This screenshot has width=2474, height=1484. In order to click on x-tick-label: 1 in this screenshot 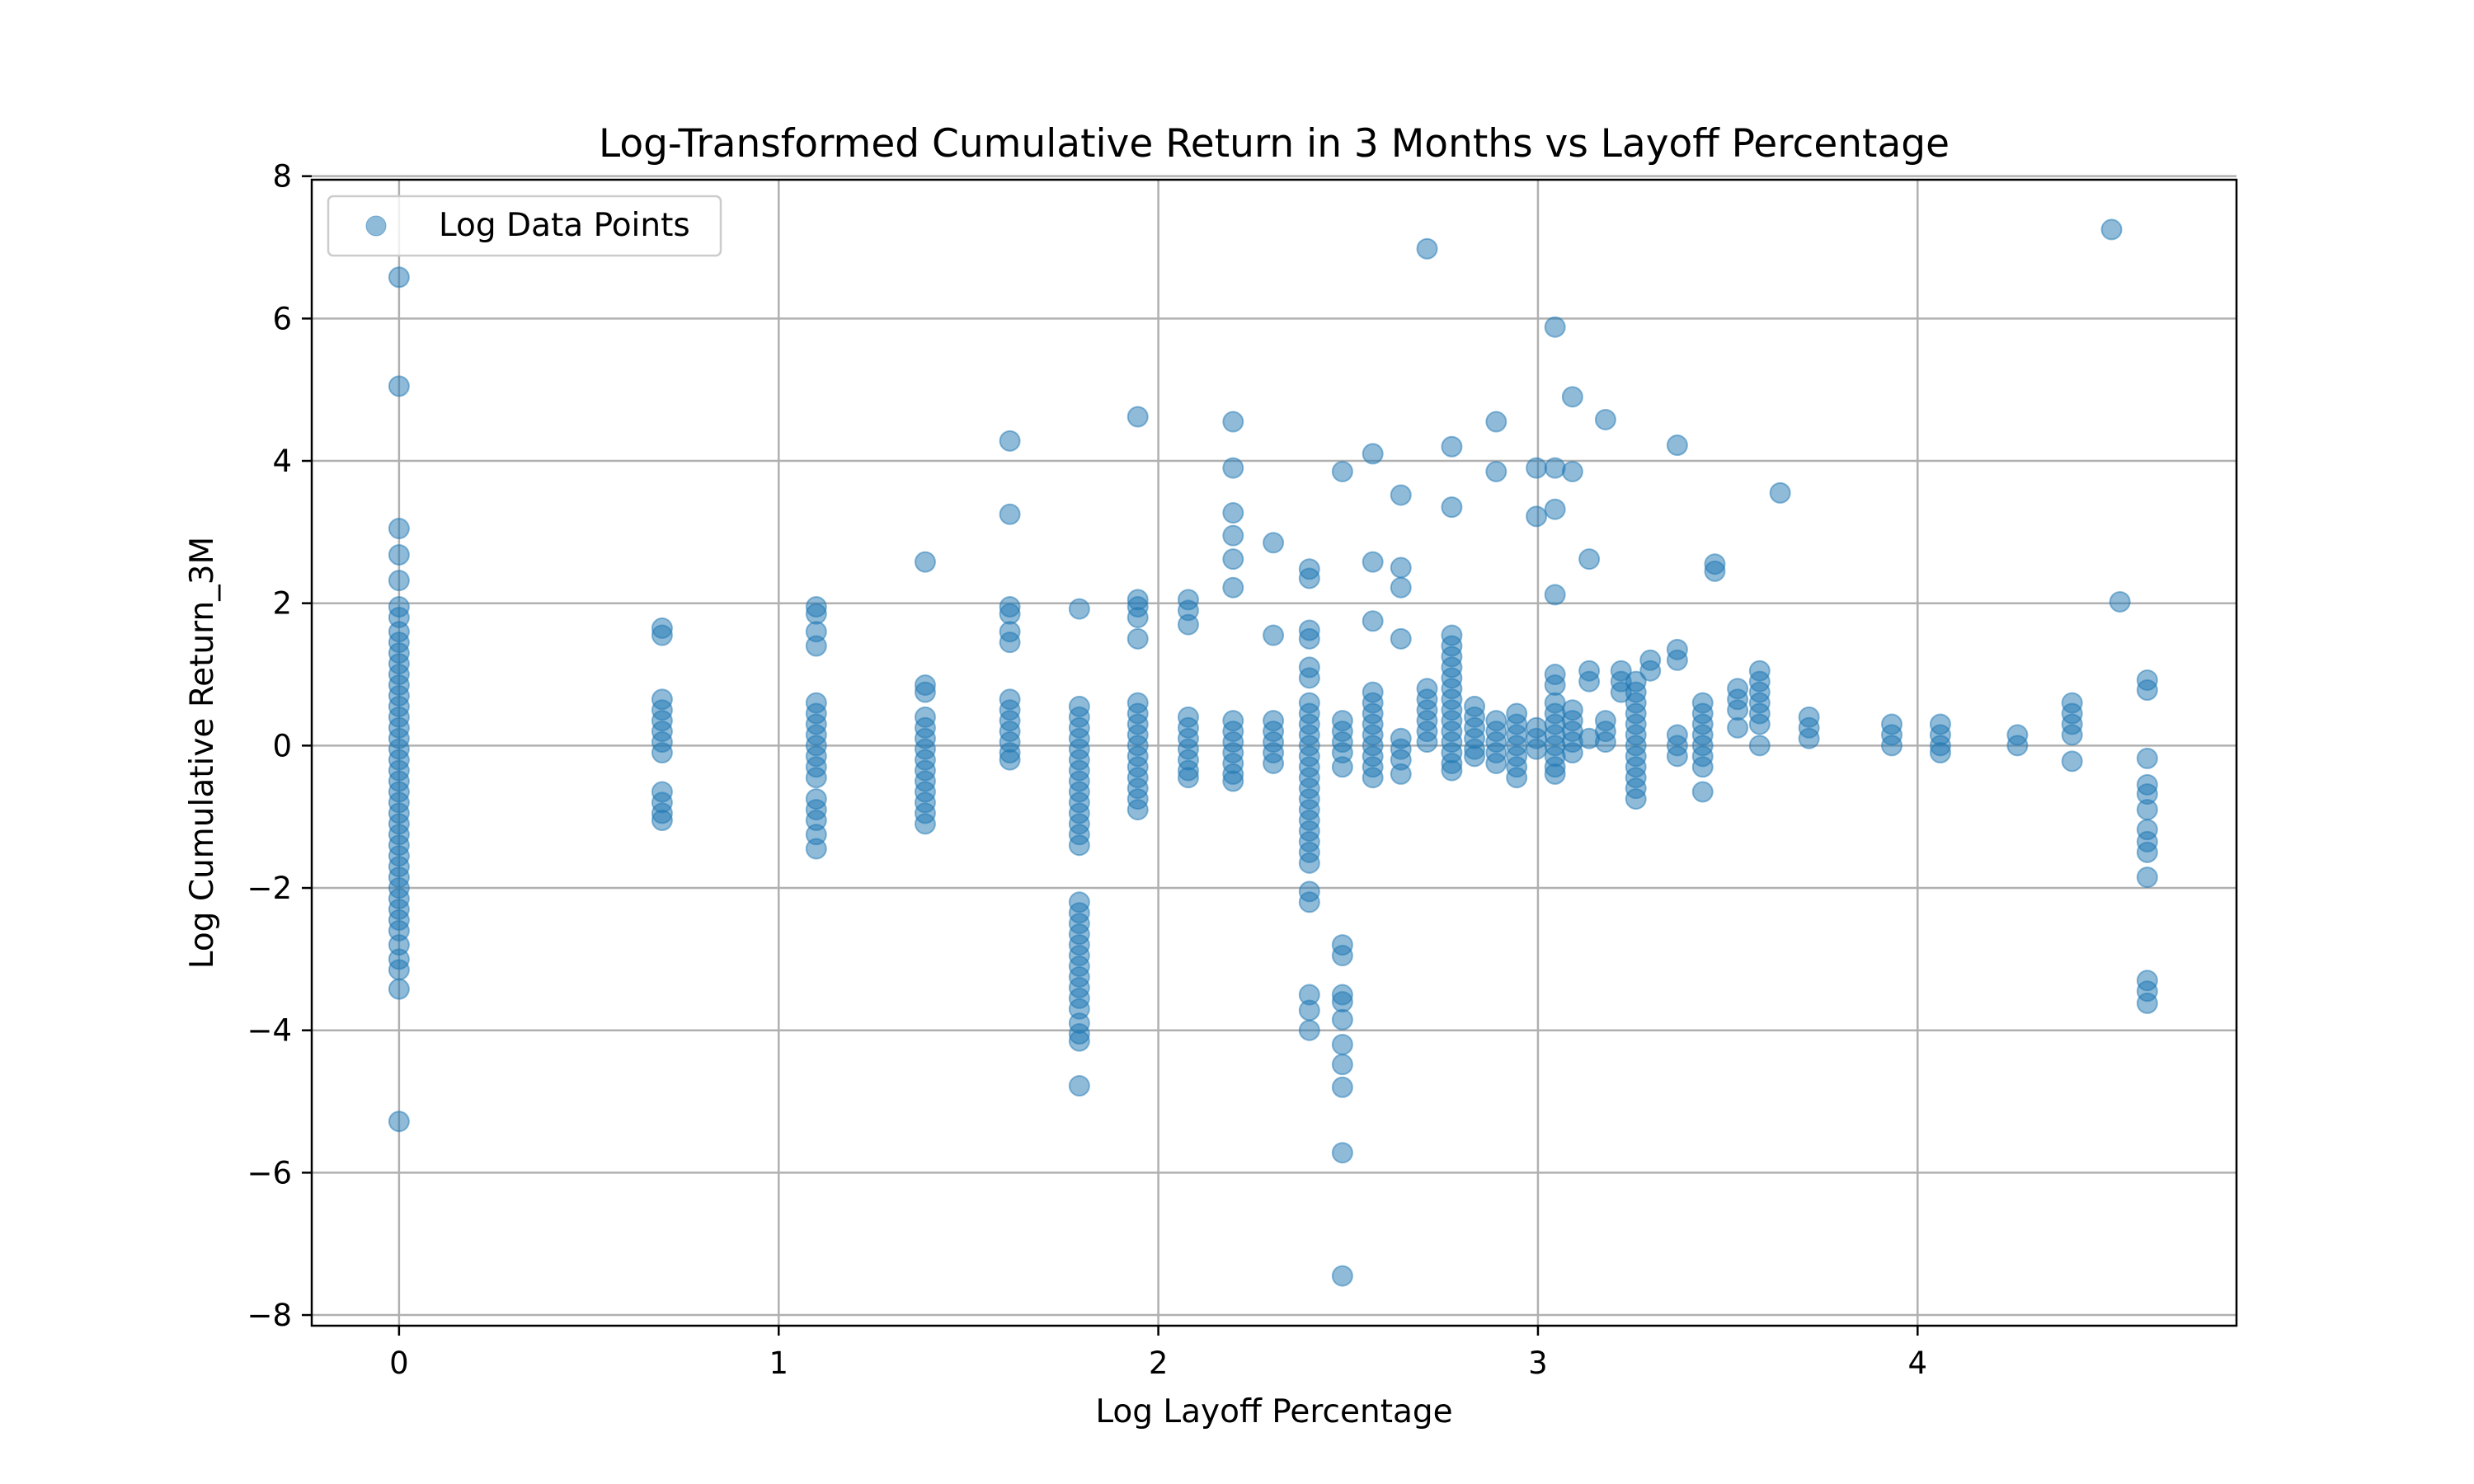, I will do `click(778, 1363)`.